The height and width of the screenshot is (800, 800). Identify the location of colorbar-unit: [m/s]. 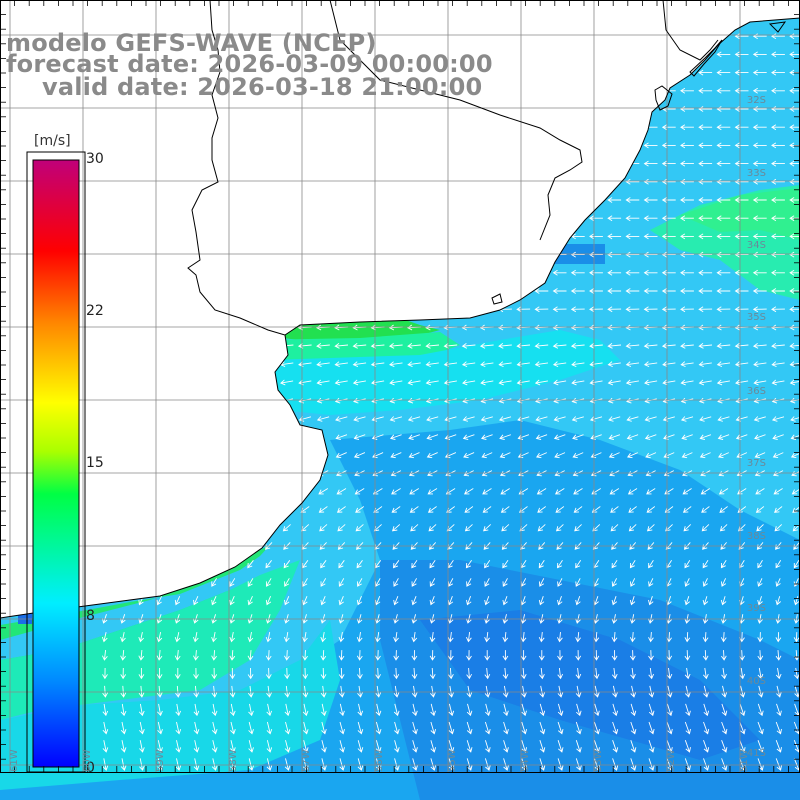
(52, 141).